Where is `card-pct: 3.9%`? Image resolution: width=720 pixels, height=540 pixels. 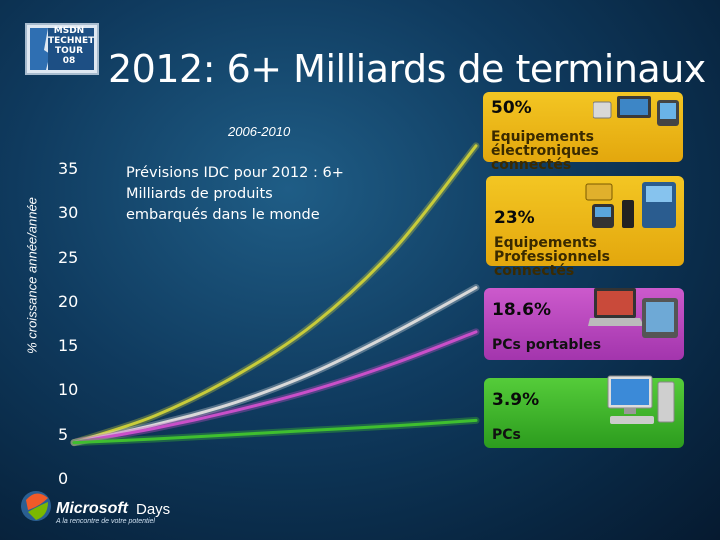
card-pct: 3.9% is located at coordinates (516, 400).